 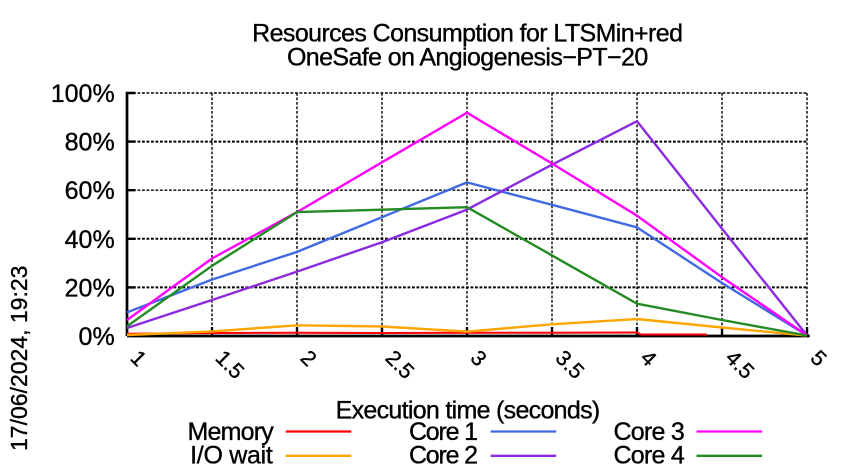 What do you see at coordinates (648, 432) in the screenshot?
I see `svg-text: Core 3` at bounding box center [648, 432].